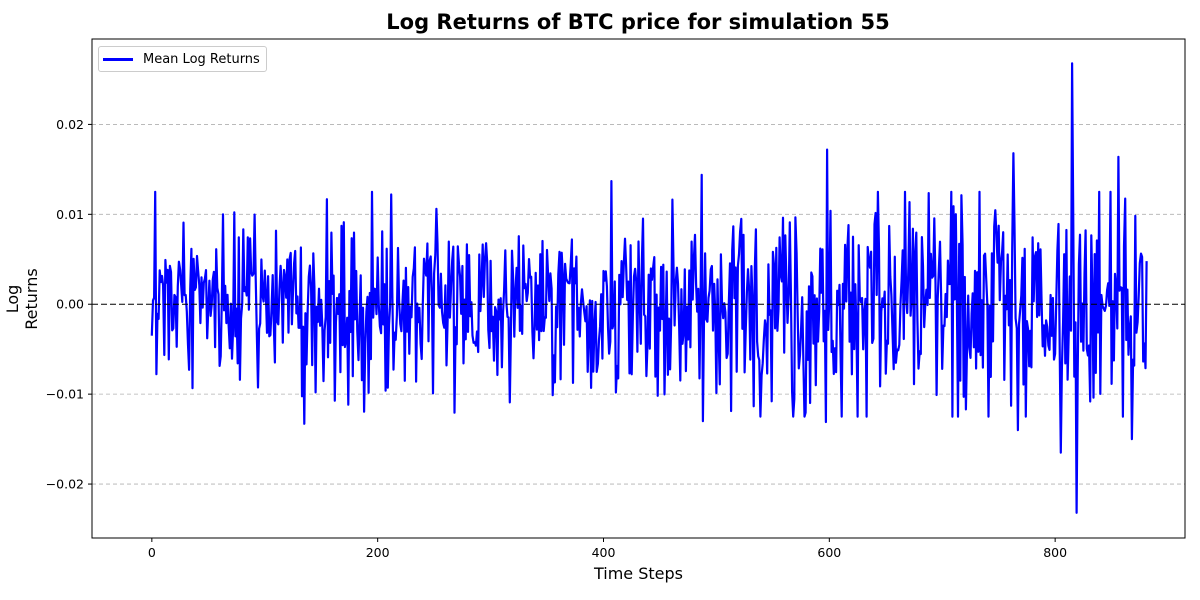 This screenshot has width=1200, height=600. What do you see at coordinates (378, 552) in the screenshot?
I see `x-tick-label: 200` at bounding box center [378, 552].